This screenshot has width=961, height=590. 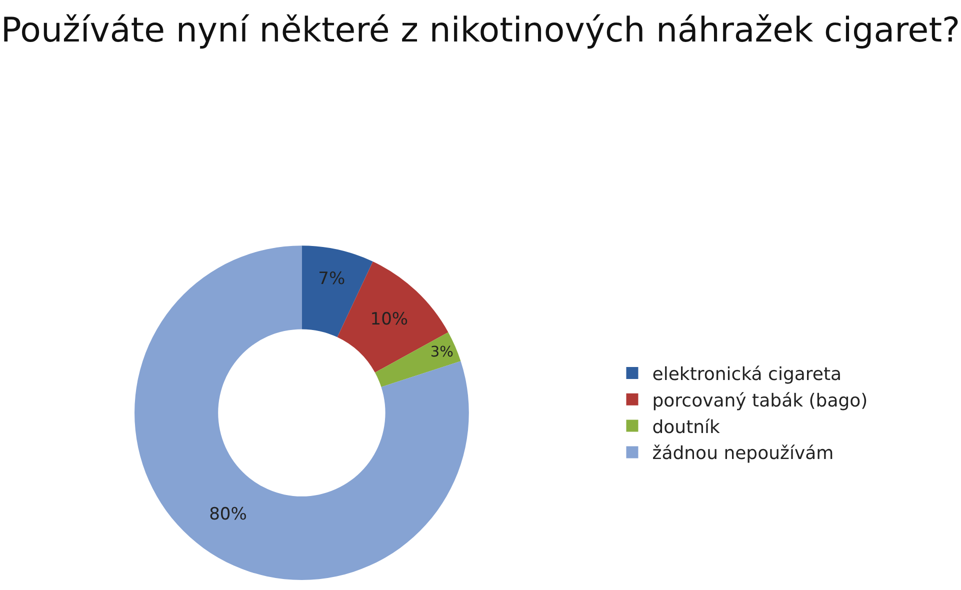 What do you see at coordinates (480, 30) in the screenshot?
I see `chart-title: Používáte nyní některé z nikotinových náhražek cigaret?` at bounding box center [480, 30].